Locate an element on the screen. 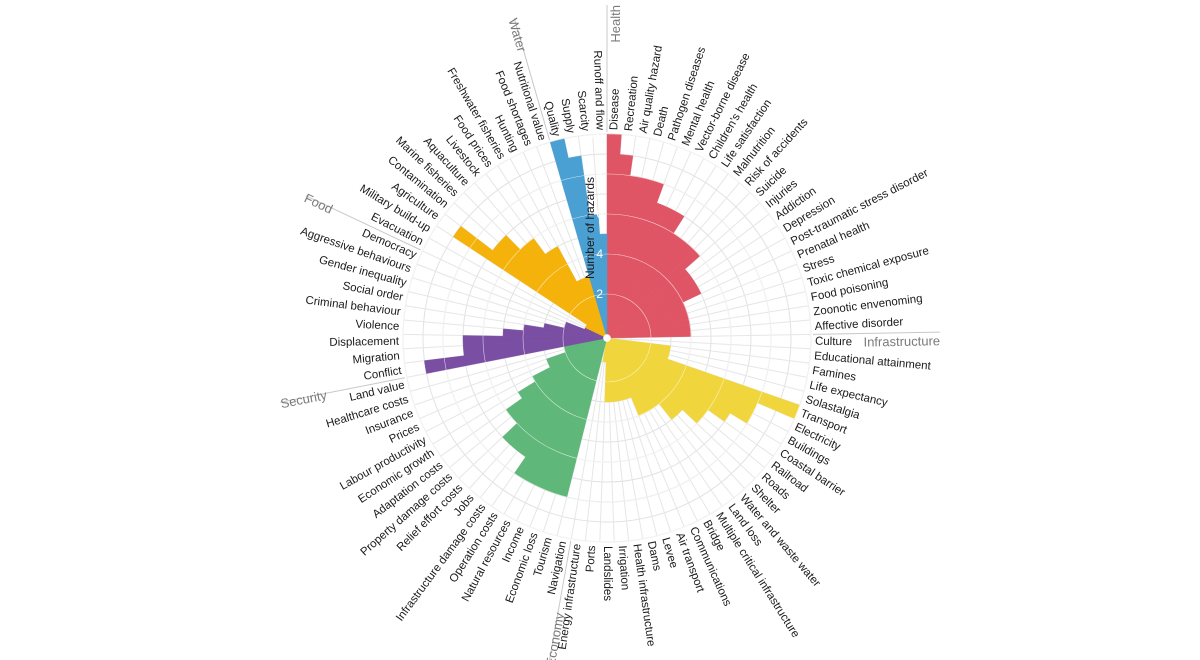 The height and width of the screenshot is (660, 1200). category-label: Runoff and flow is located at coordinates (598, 90).